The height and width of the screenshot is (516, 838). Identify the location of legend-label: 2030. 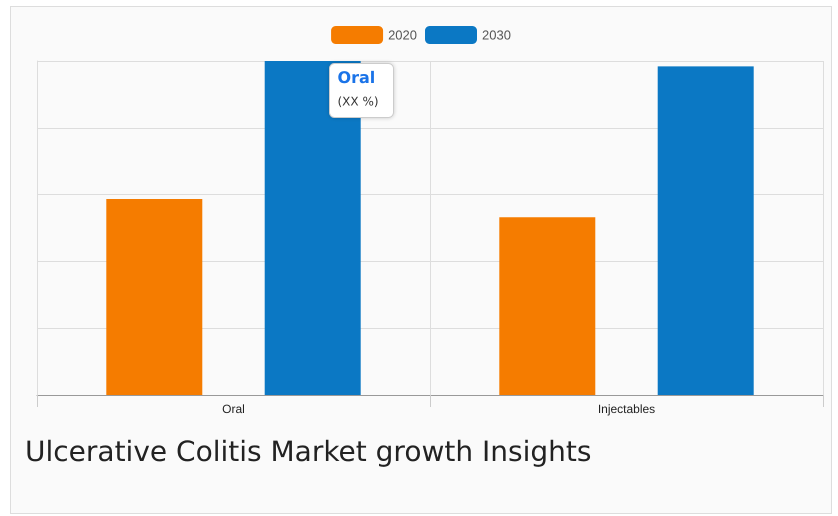
(496, 35).